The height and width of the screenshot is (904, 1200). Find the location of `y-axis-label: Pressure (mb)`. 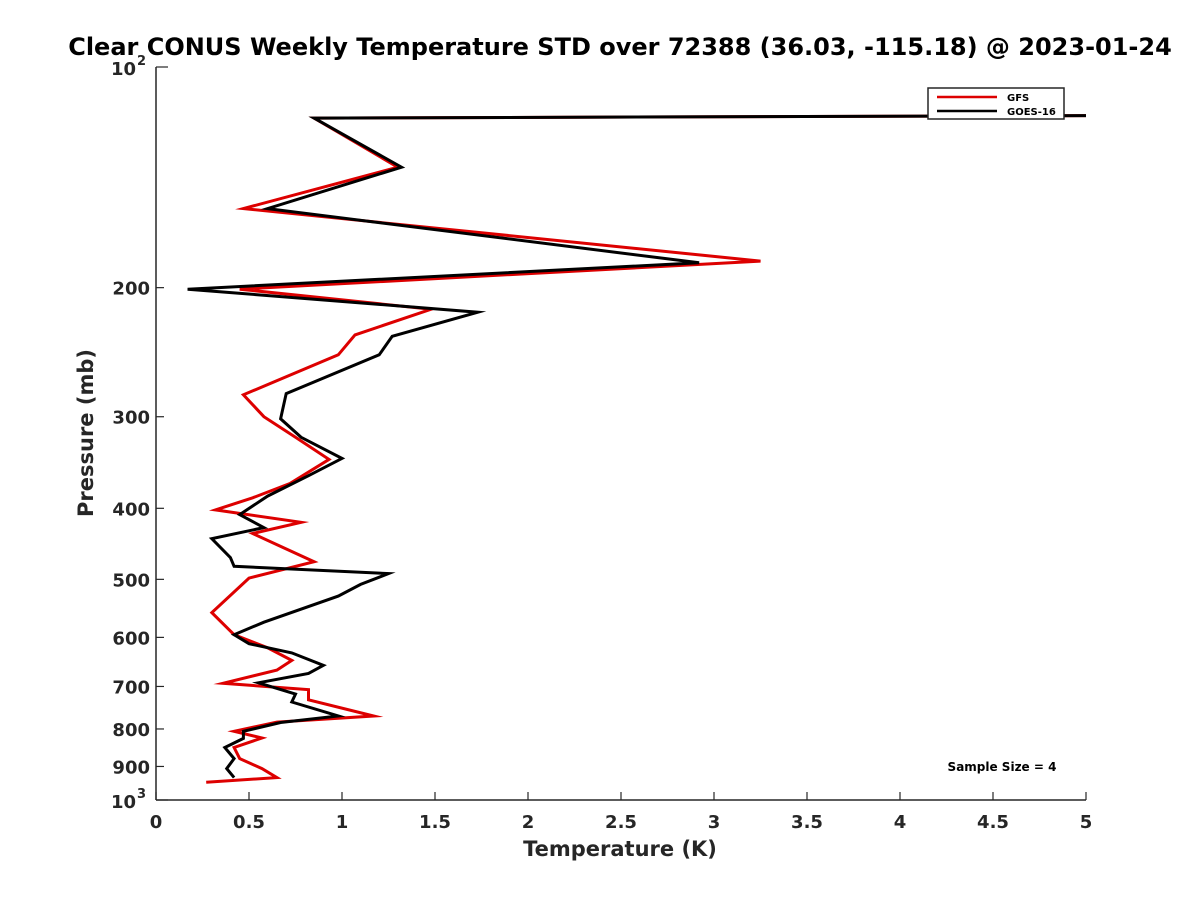

y-axis-label: Pressure (mb) is located at coordinates (86, 433).